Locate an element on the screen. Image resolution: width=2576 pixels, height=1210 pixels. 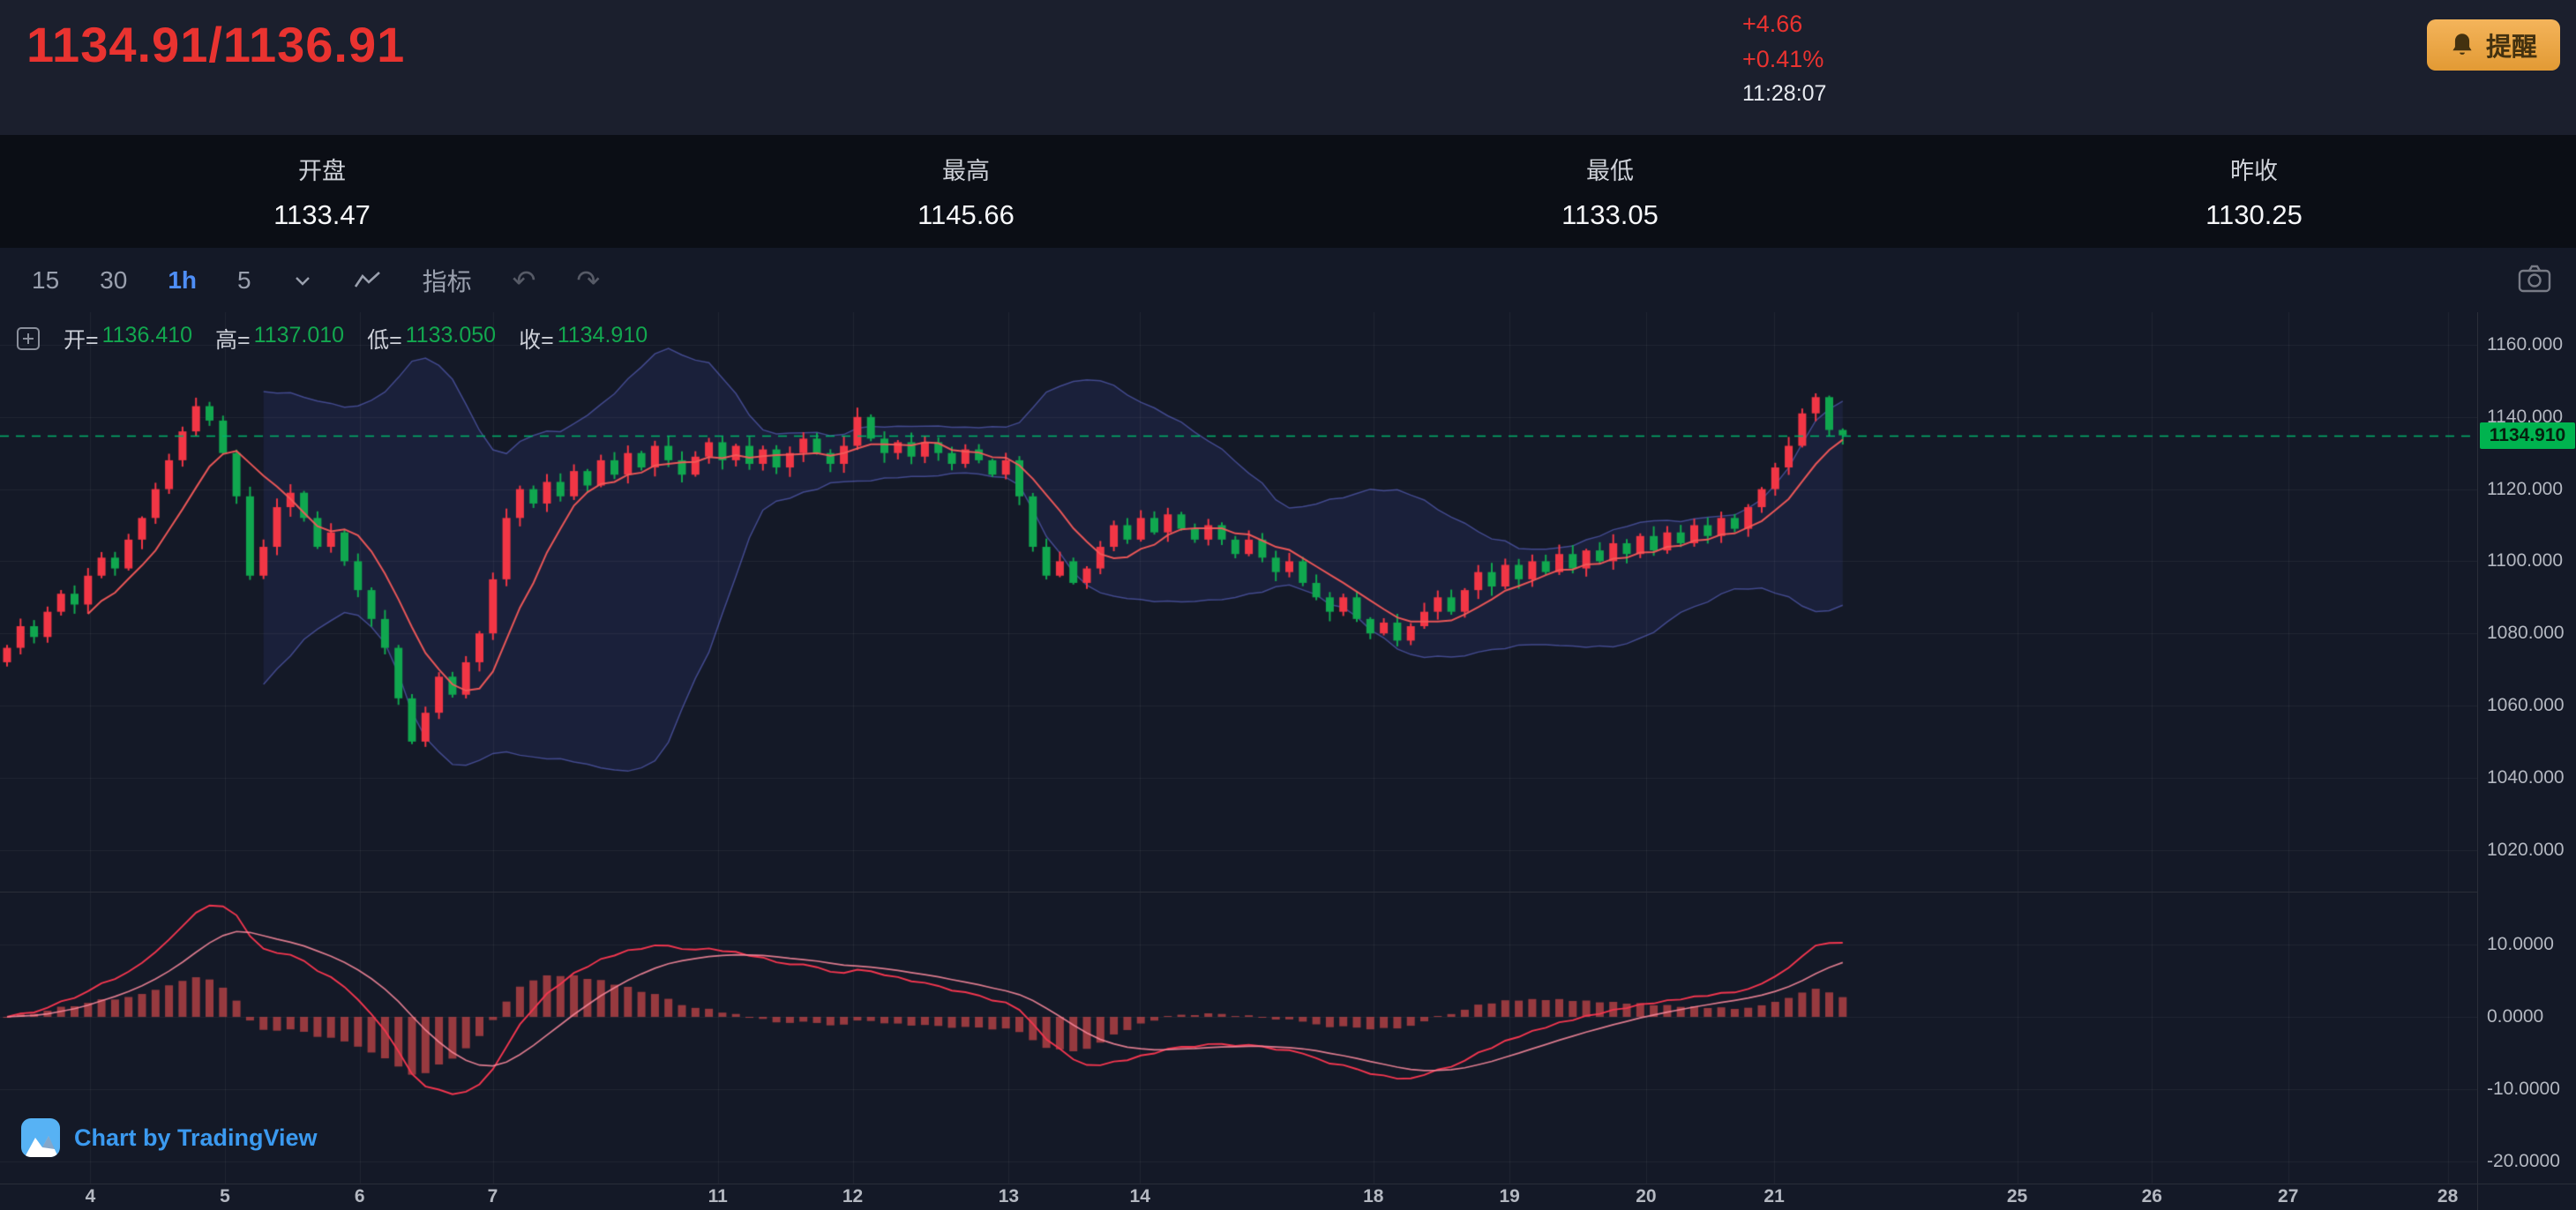
tradingview-logo-icon is located at coordinates (40, 1137).